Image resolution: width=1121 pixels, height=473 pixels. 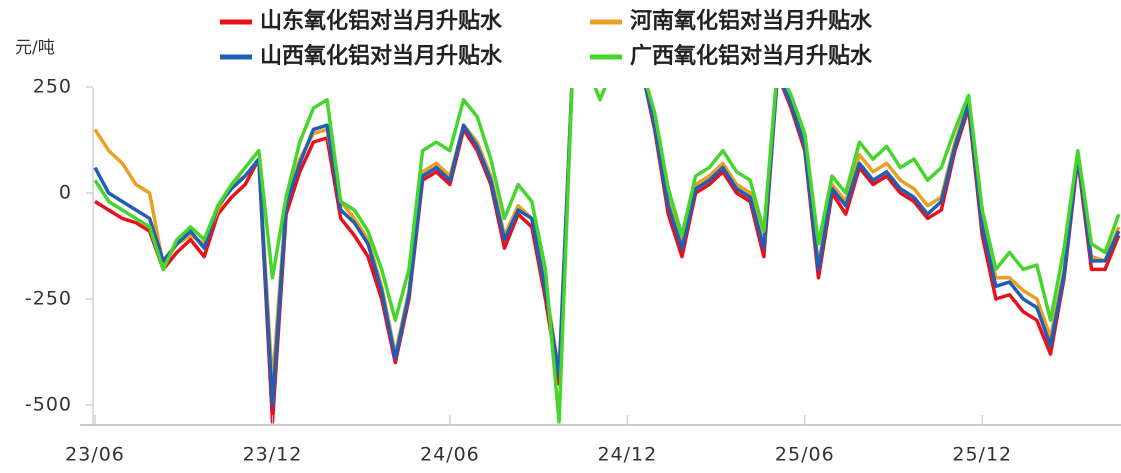 What do you see at coordinates (751, 21) in the screenshot?
I see `legend-label: 河南氧化铝对当月升贴水` at bounding box center [751, 21].